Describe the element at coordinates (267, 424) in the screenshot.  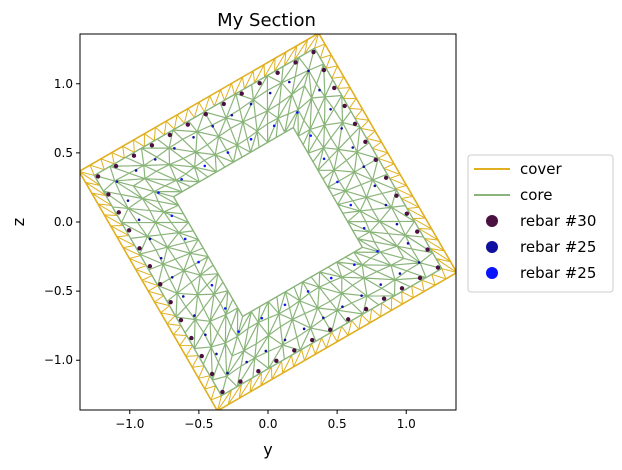
I see `x-tick-label: 0.0` at that location.